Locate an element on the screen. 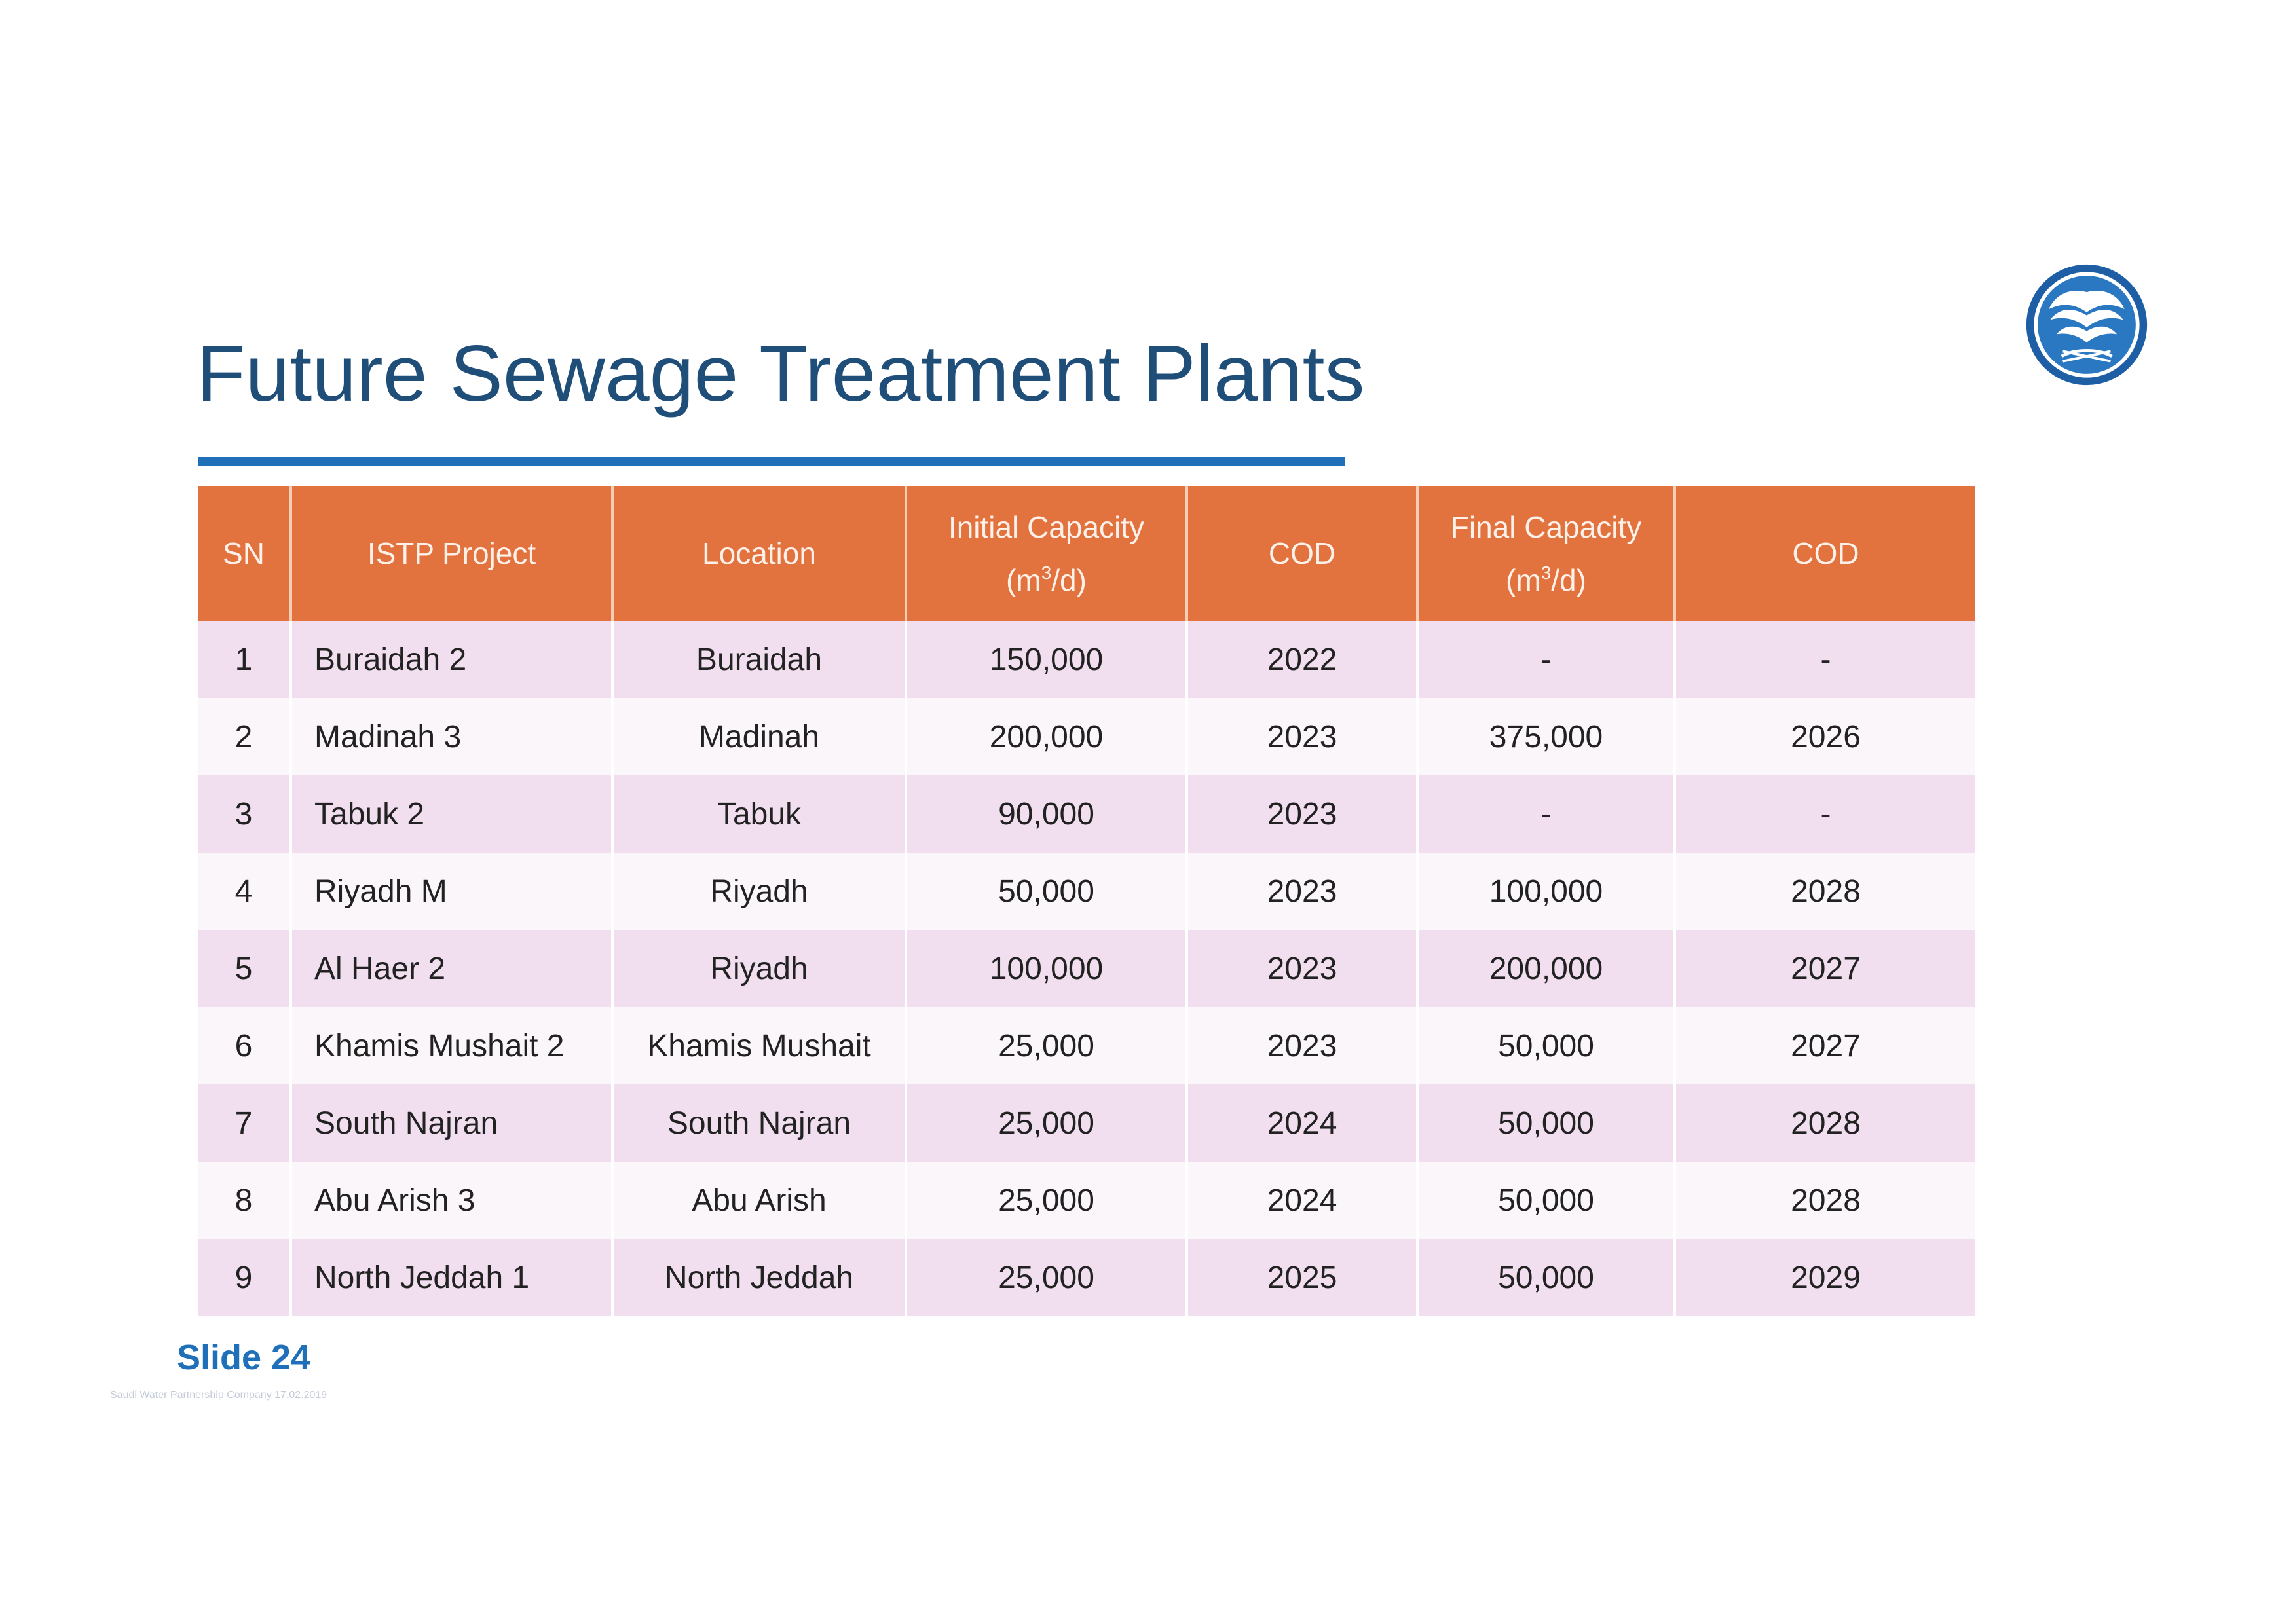  cell-location: Khamis Mushait is located at coordinates (759, 1045).